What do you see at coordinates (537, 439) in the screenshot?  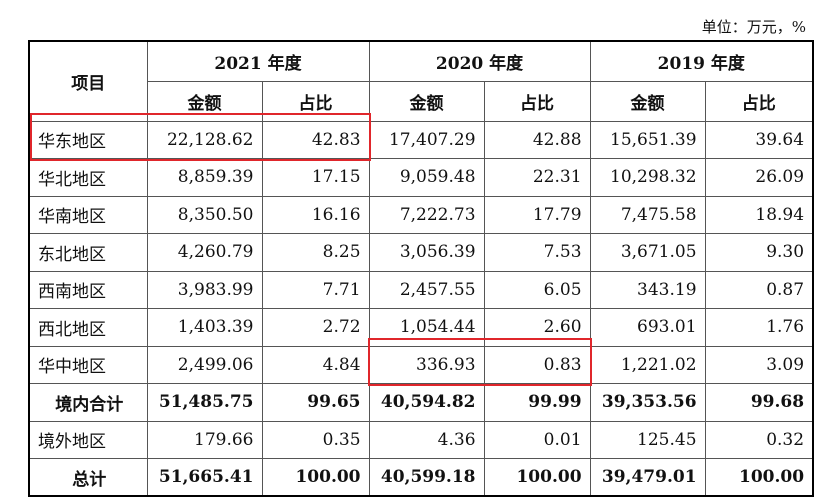 I see `ratio-cell: 0.01` at bounding box center [537, 439].